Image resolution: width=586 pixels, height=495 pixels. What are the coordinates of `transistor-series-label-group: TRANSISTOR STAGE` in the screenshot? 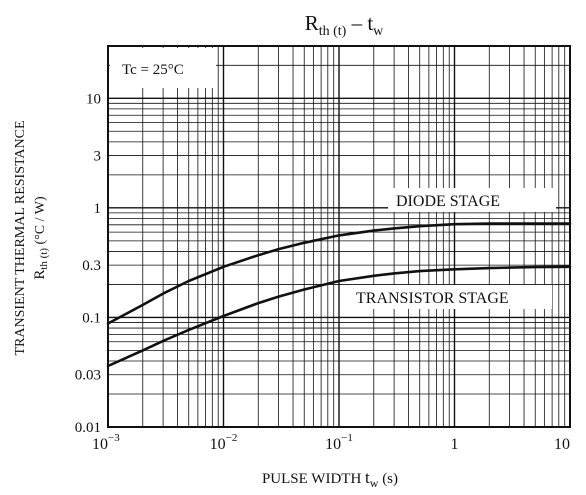 It's located at (450, 297).